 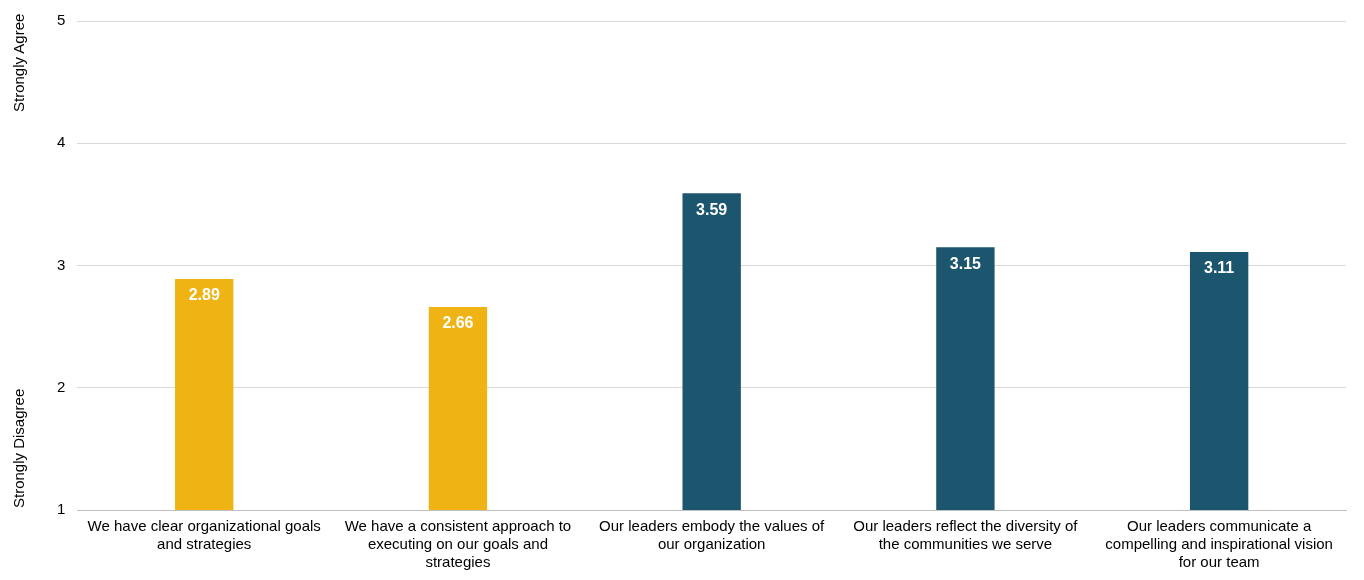 What do you see at coordinates (61, 142) in the screenshot?
I see `y-tick-label: 4` at bounding box center [61, 142].